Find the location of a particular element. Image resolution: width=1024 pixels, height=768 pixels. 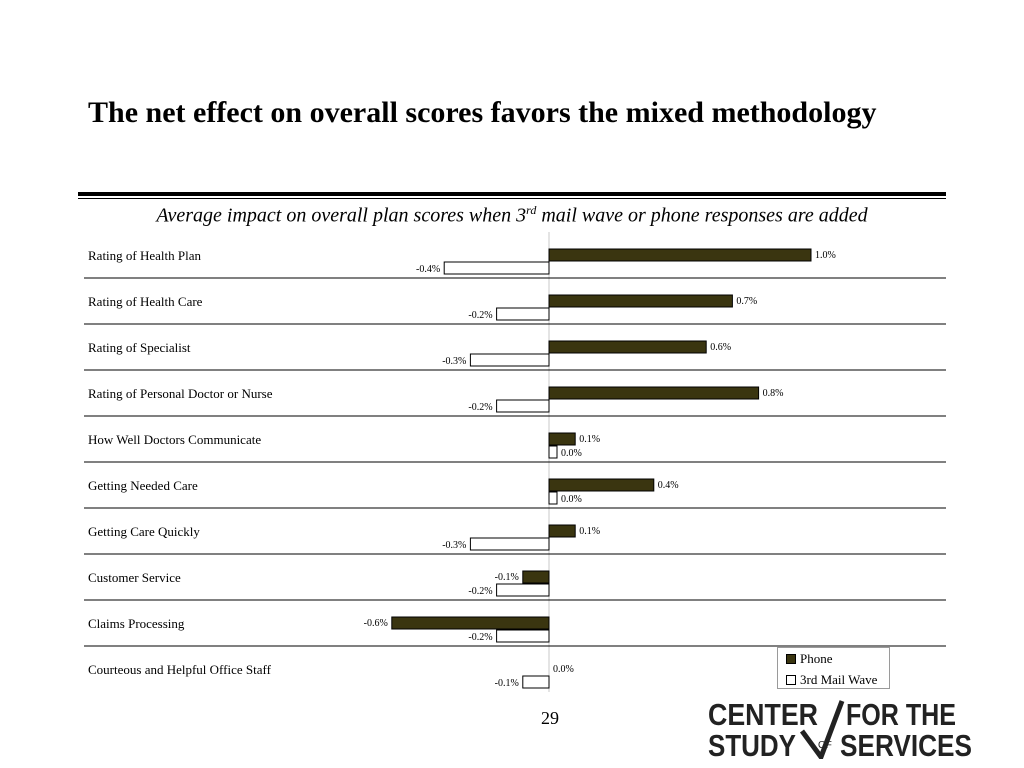

legend-label-phone: Phone is located at coordinates (816, 658).